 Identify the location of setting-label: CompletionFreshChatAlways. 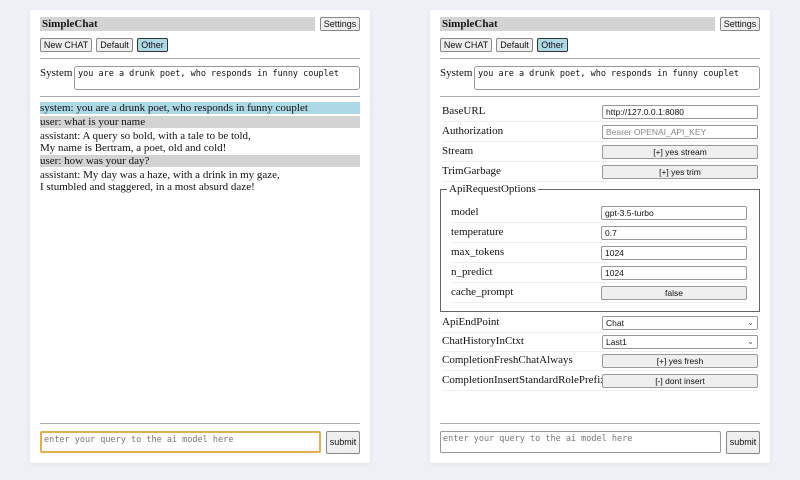
(507, 360).